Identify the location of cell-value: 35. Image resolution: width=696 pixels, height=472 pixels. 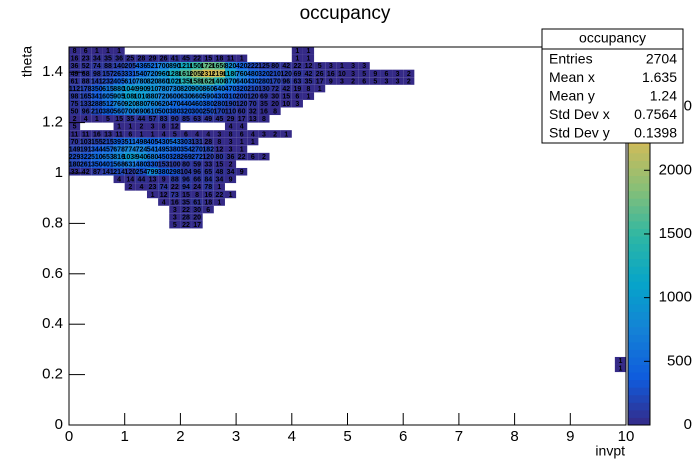
(264, 104).